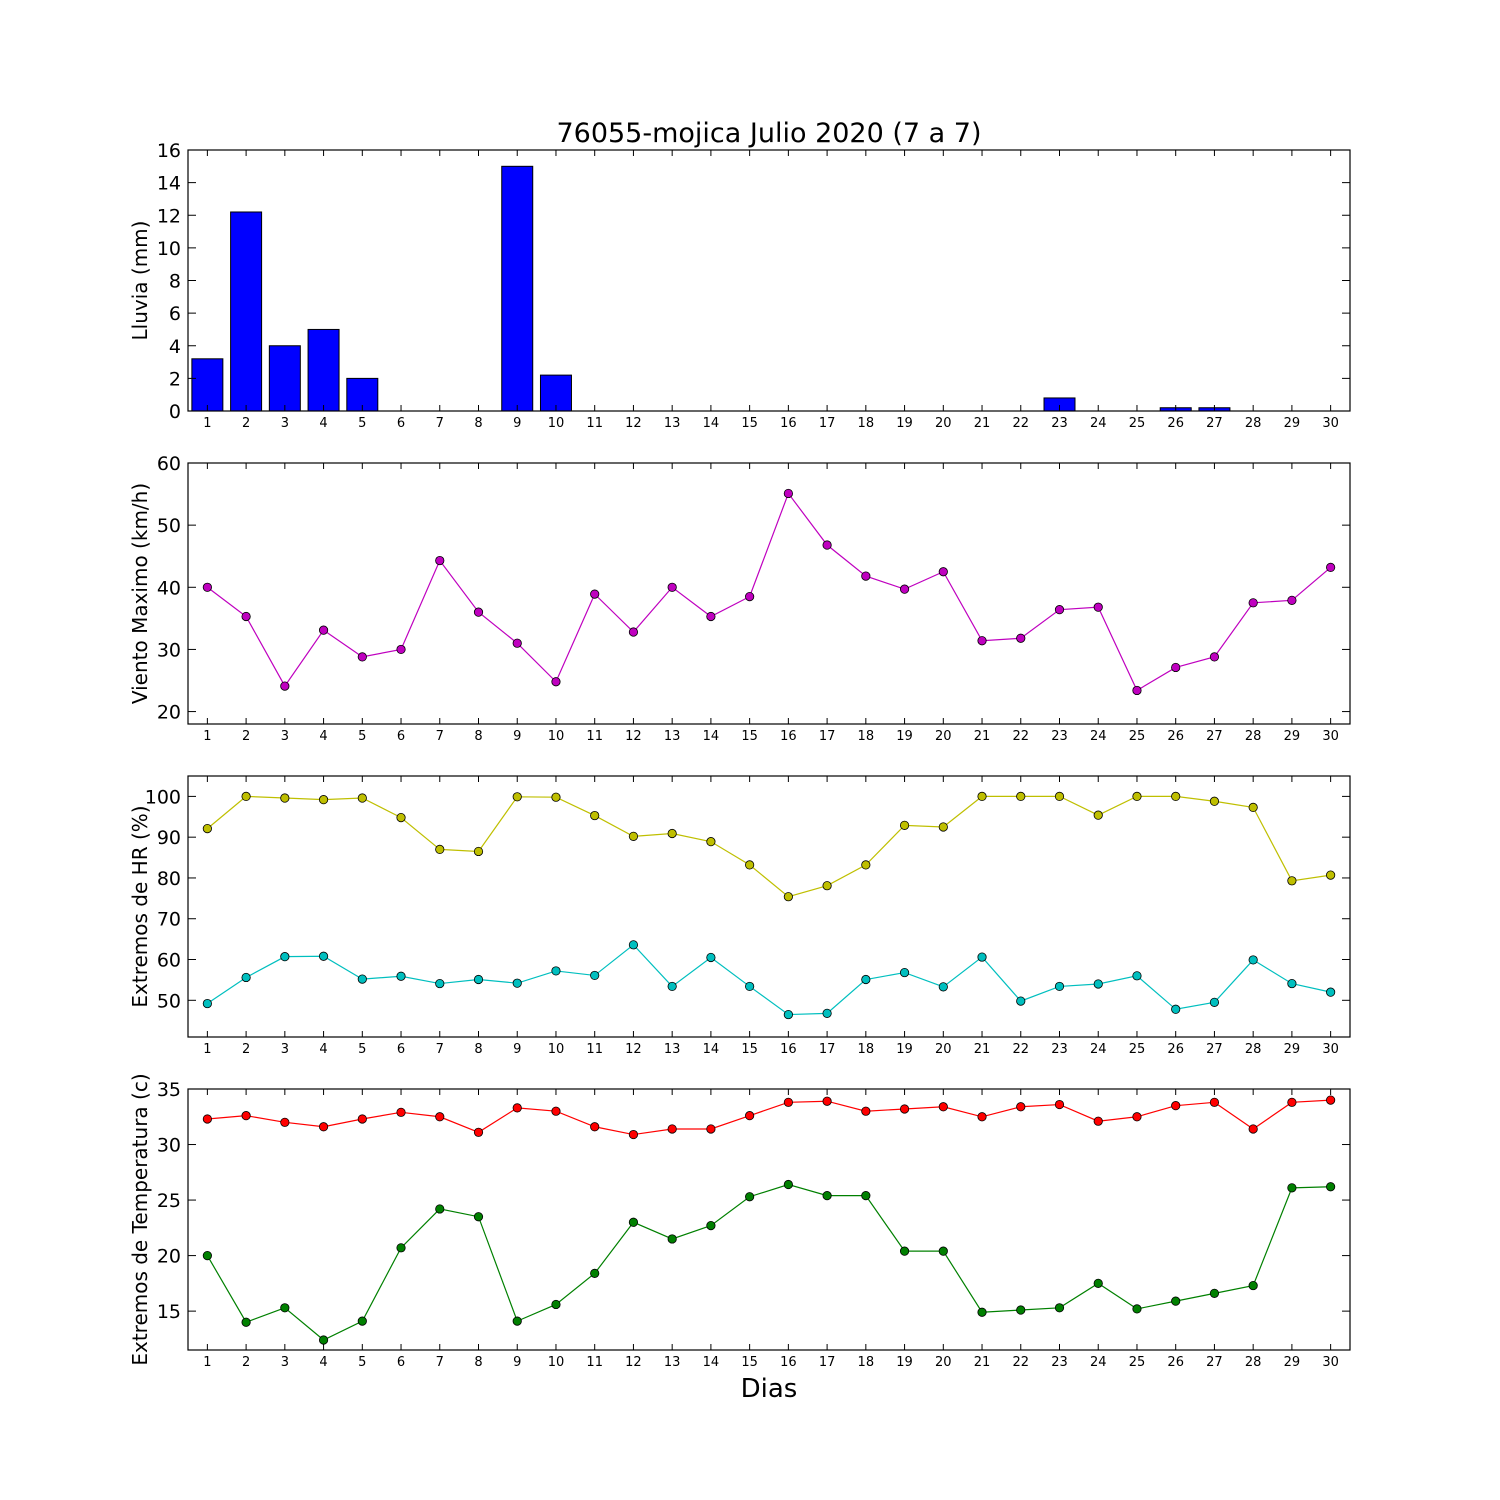  I want to click on x-tick-label: 15, so click(749, 1362).